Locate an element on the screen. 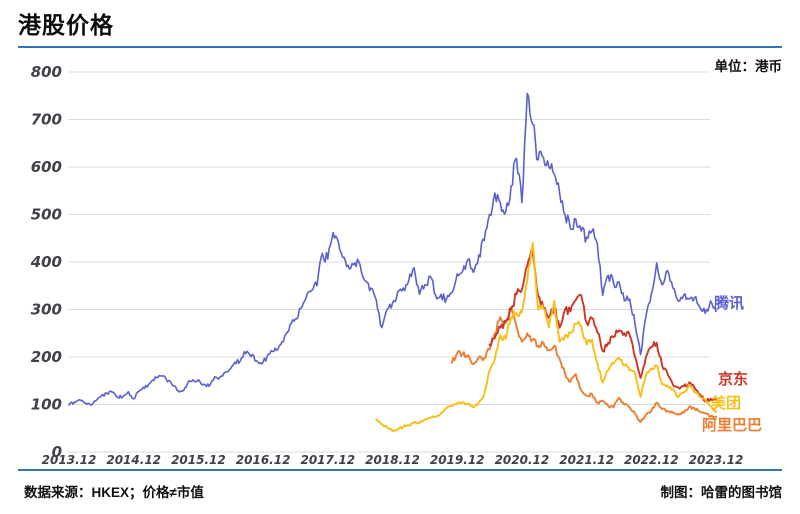 Image resolution: width=800 pixels, height=514 pixels. page-title: 港股价格 is located at coordinates (66, 25).